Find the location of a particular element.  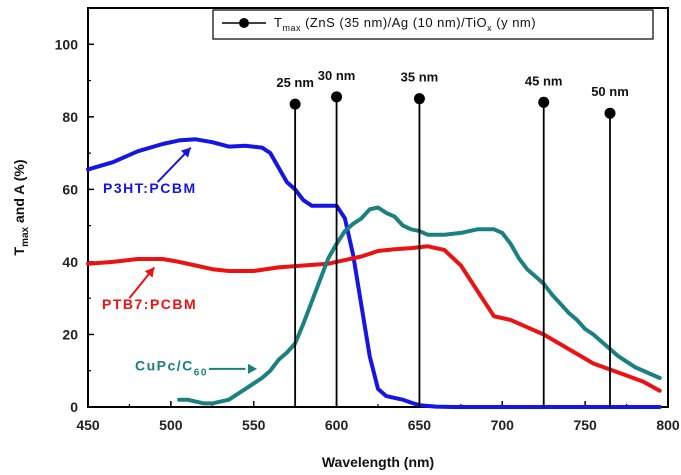

stem-label: 35 nm is located at coordinates (420, 77).